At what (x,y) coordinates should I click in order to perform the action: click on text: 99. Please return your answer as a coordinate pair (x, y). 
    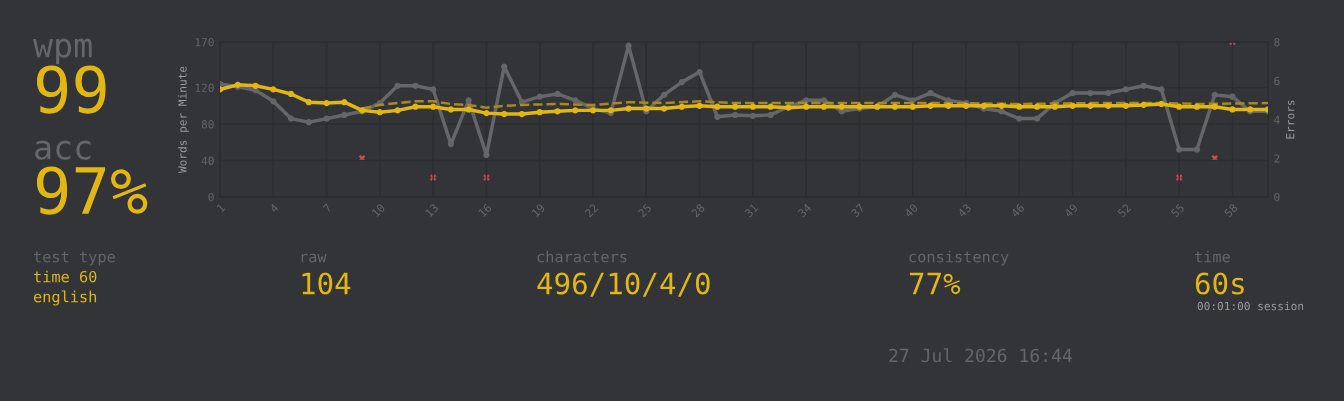
    Looking at the image, I should click on (71, 89).